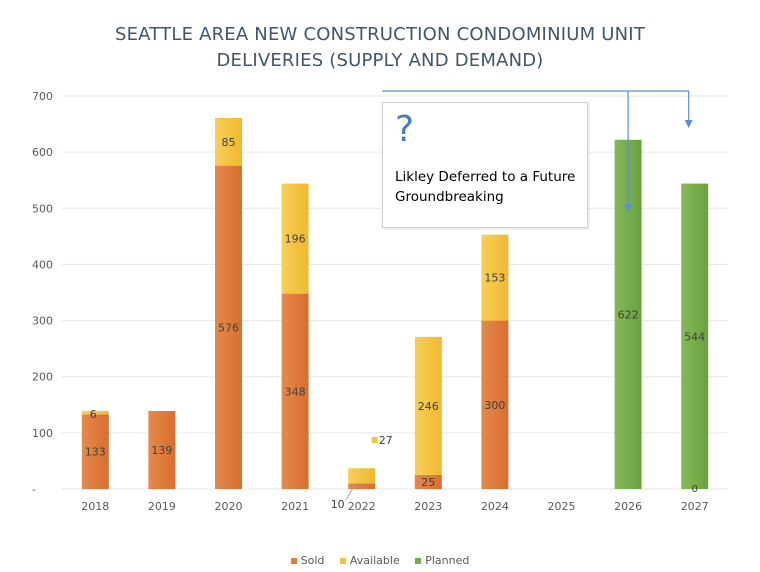 Image resolution: width=760 pixels, height=572 pixels. Describe the element at coordinates (428, 506) in the screenshot. I see `x-tick-label: 2023` at that location.